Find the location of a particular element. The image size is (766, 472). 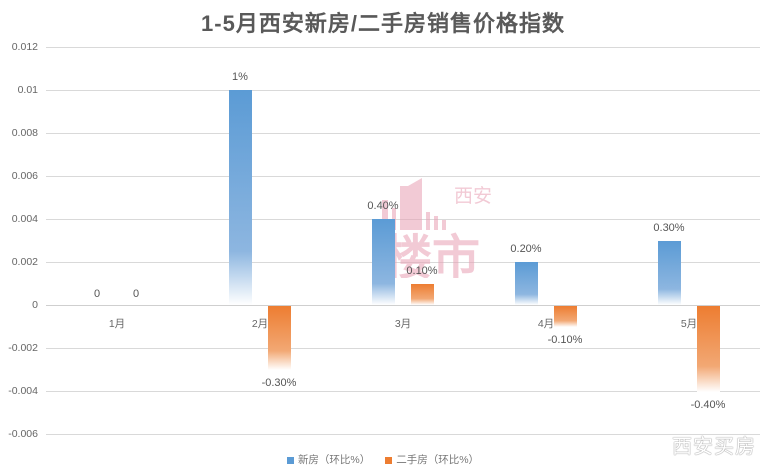

y-tick: 0.012 is located at coordinates (24, 47).